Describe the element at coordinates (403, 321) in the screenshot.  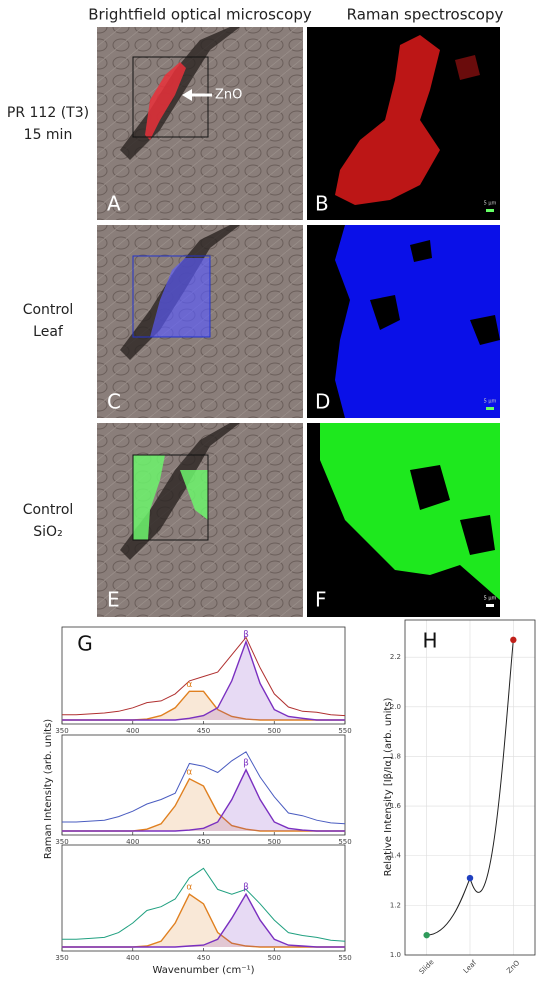
I see `raman-map: 5 µm D` at that location.